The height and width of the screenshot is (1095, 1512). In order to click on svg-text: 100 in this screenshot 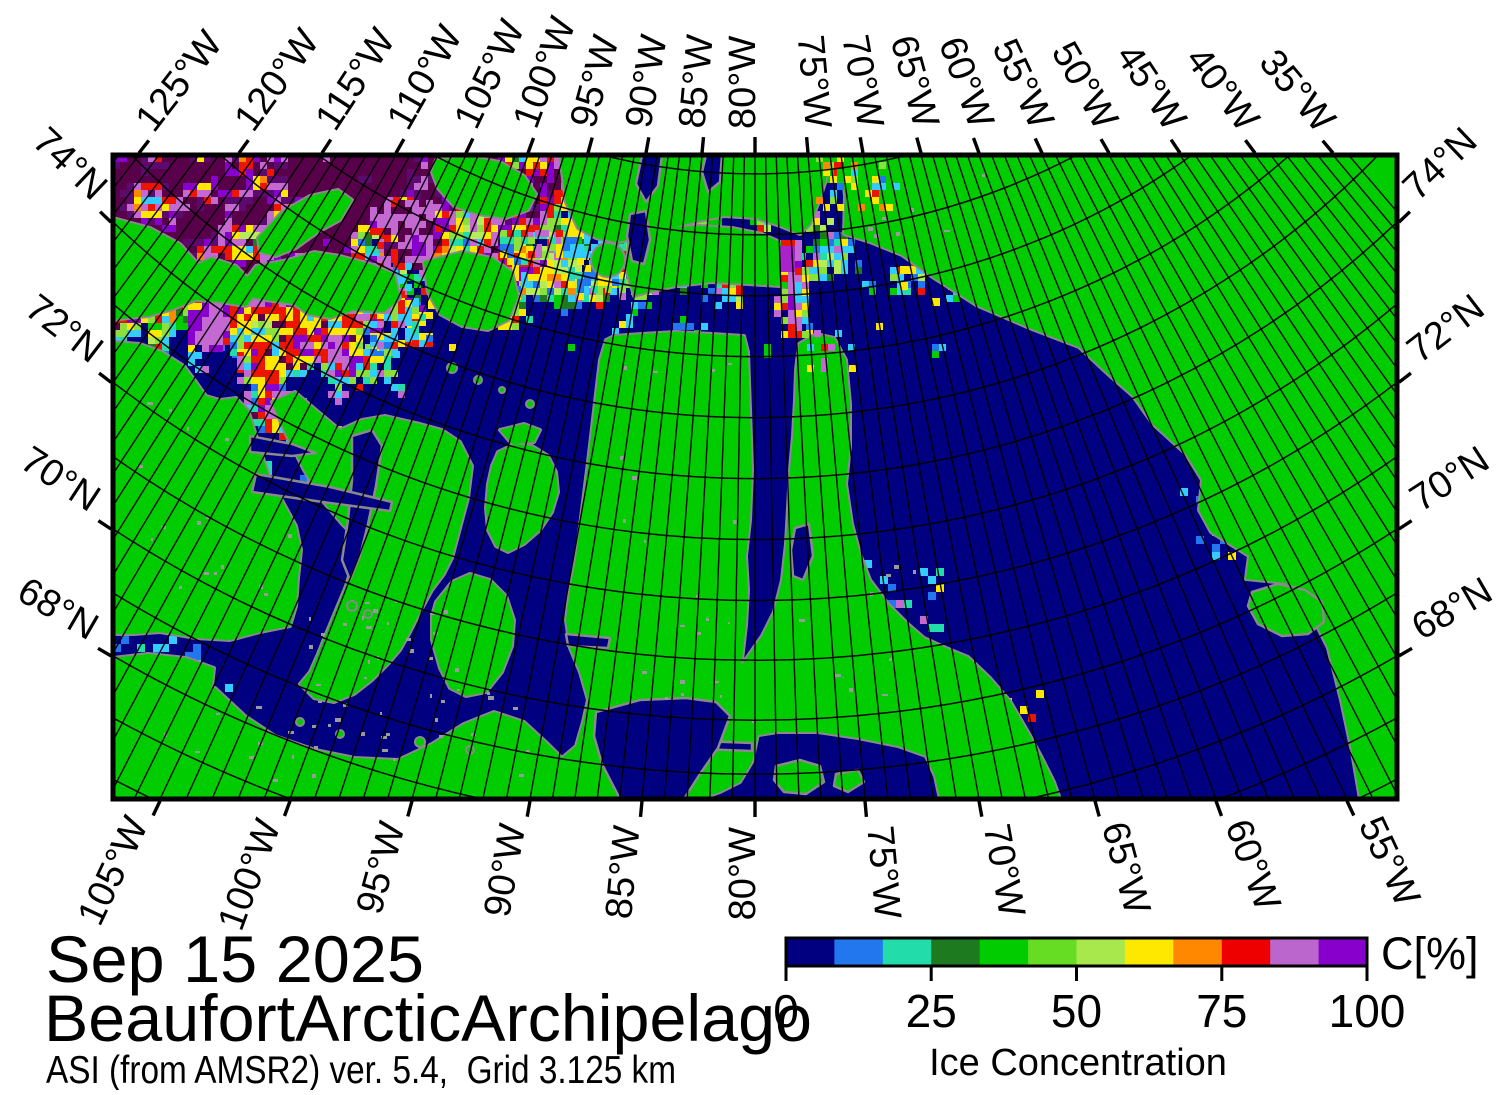, I will do `click(1367, 1011)`.